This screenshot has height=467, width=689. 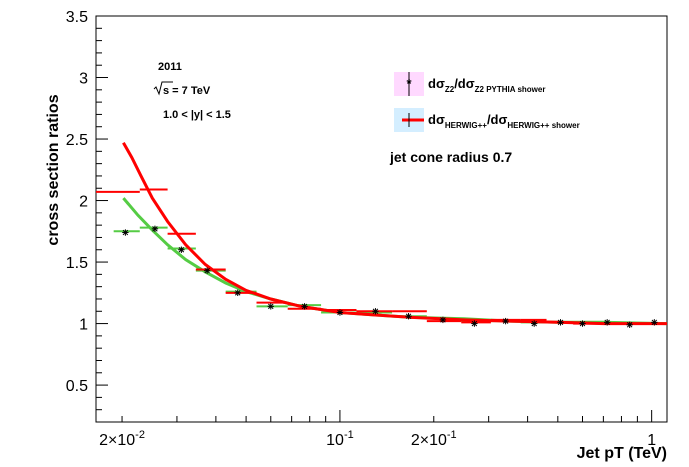 I want to click on y-tick-label: 1, so click(x=83, y=325).